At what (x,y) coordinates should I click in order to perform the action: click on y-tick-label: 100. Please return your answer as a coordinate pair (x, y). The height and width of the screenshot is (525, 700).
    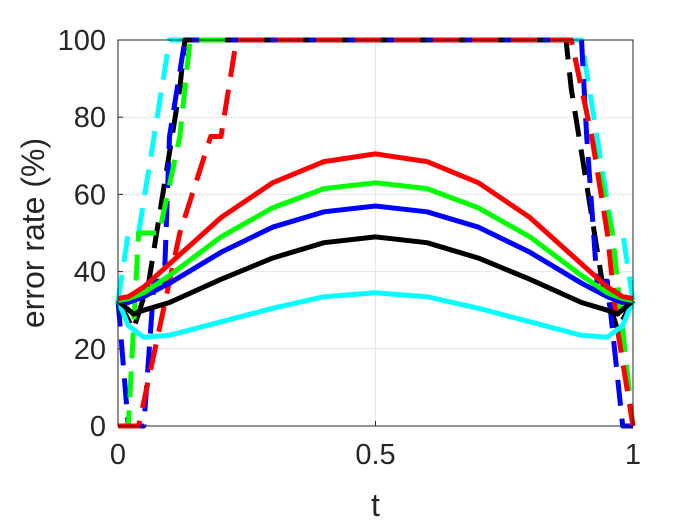
    Looking at the image, I should click on (82, 41).